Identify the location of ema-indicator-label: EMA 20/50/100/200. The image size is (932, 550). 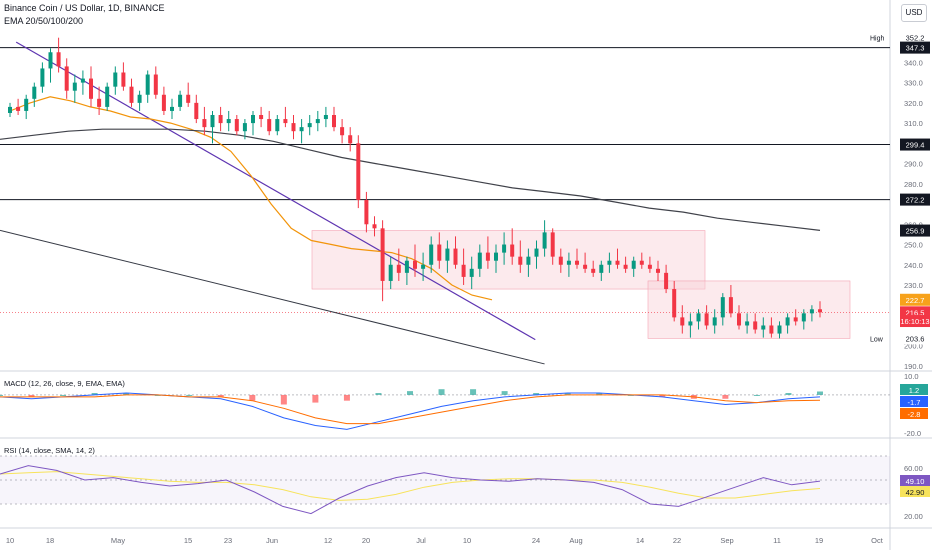
(44, 21).